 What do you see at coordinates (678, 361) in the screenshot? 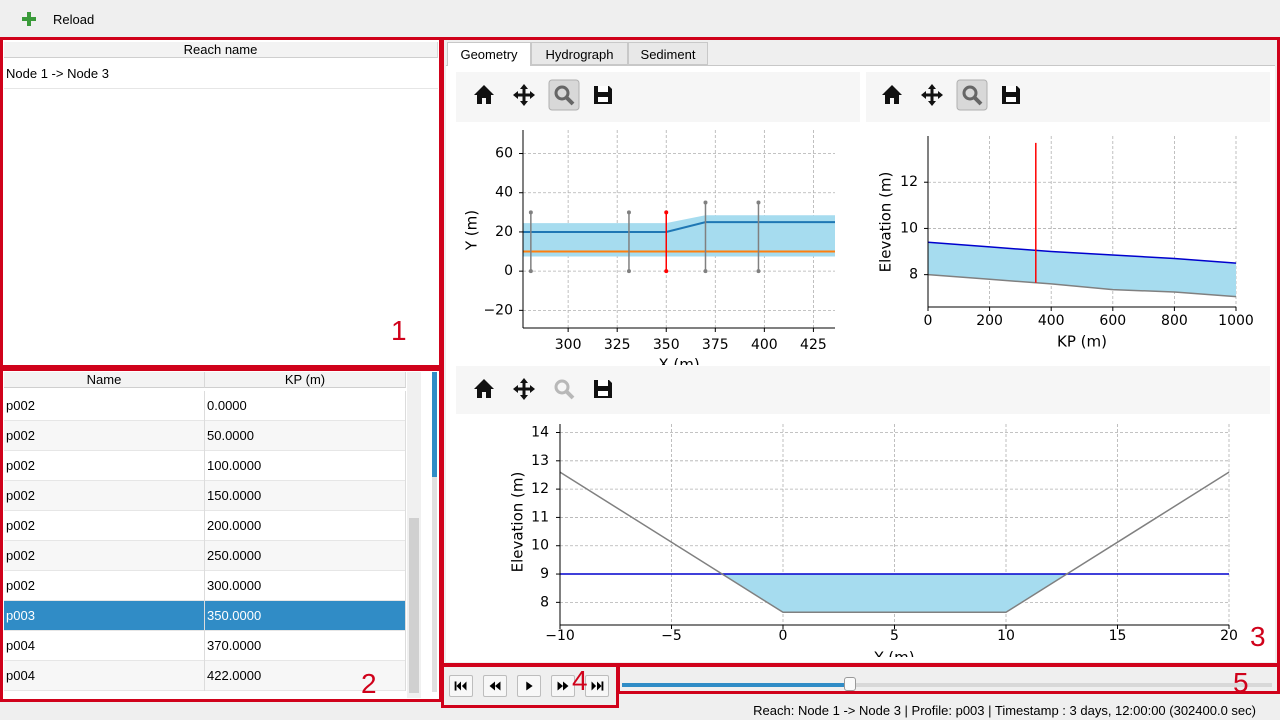
I see `x-axis-label: X (m)` at bounding box center [678, 361].